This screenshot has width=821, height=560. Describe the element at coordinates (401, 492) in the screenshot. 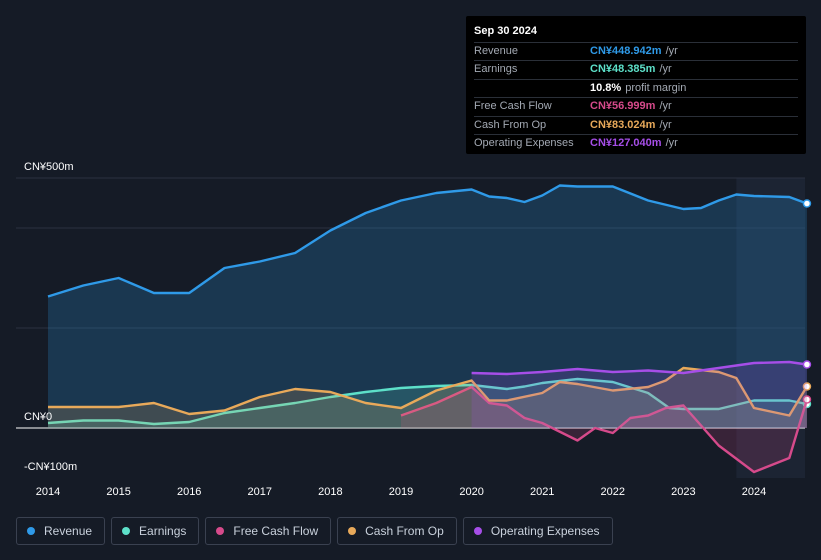

I see `x-axis-label: 2019` at that location.